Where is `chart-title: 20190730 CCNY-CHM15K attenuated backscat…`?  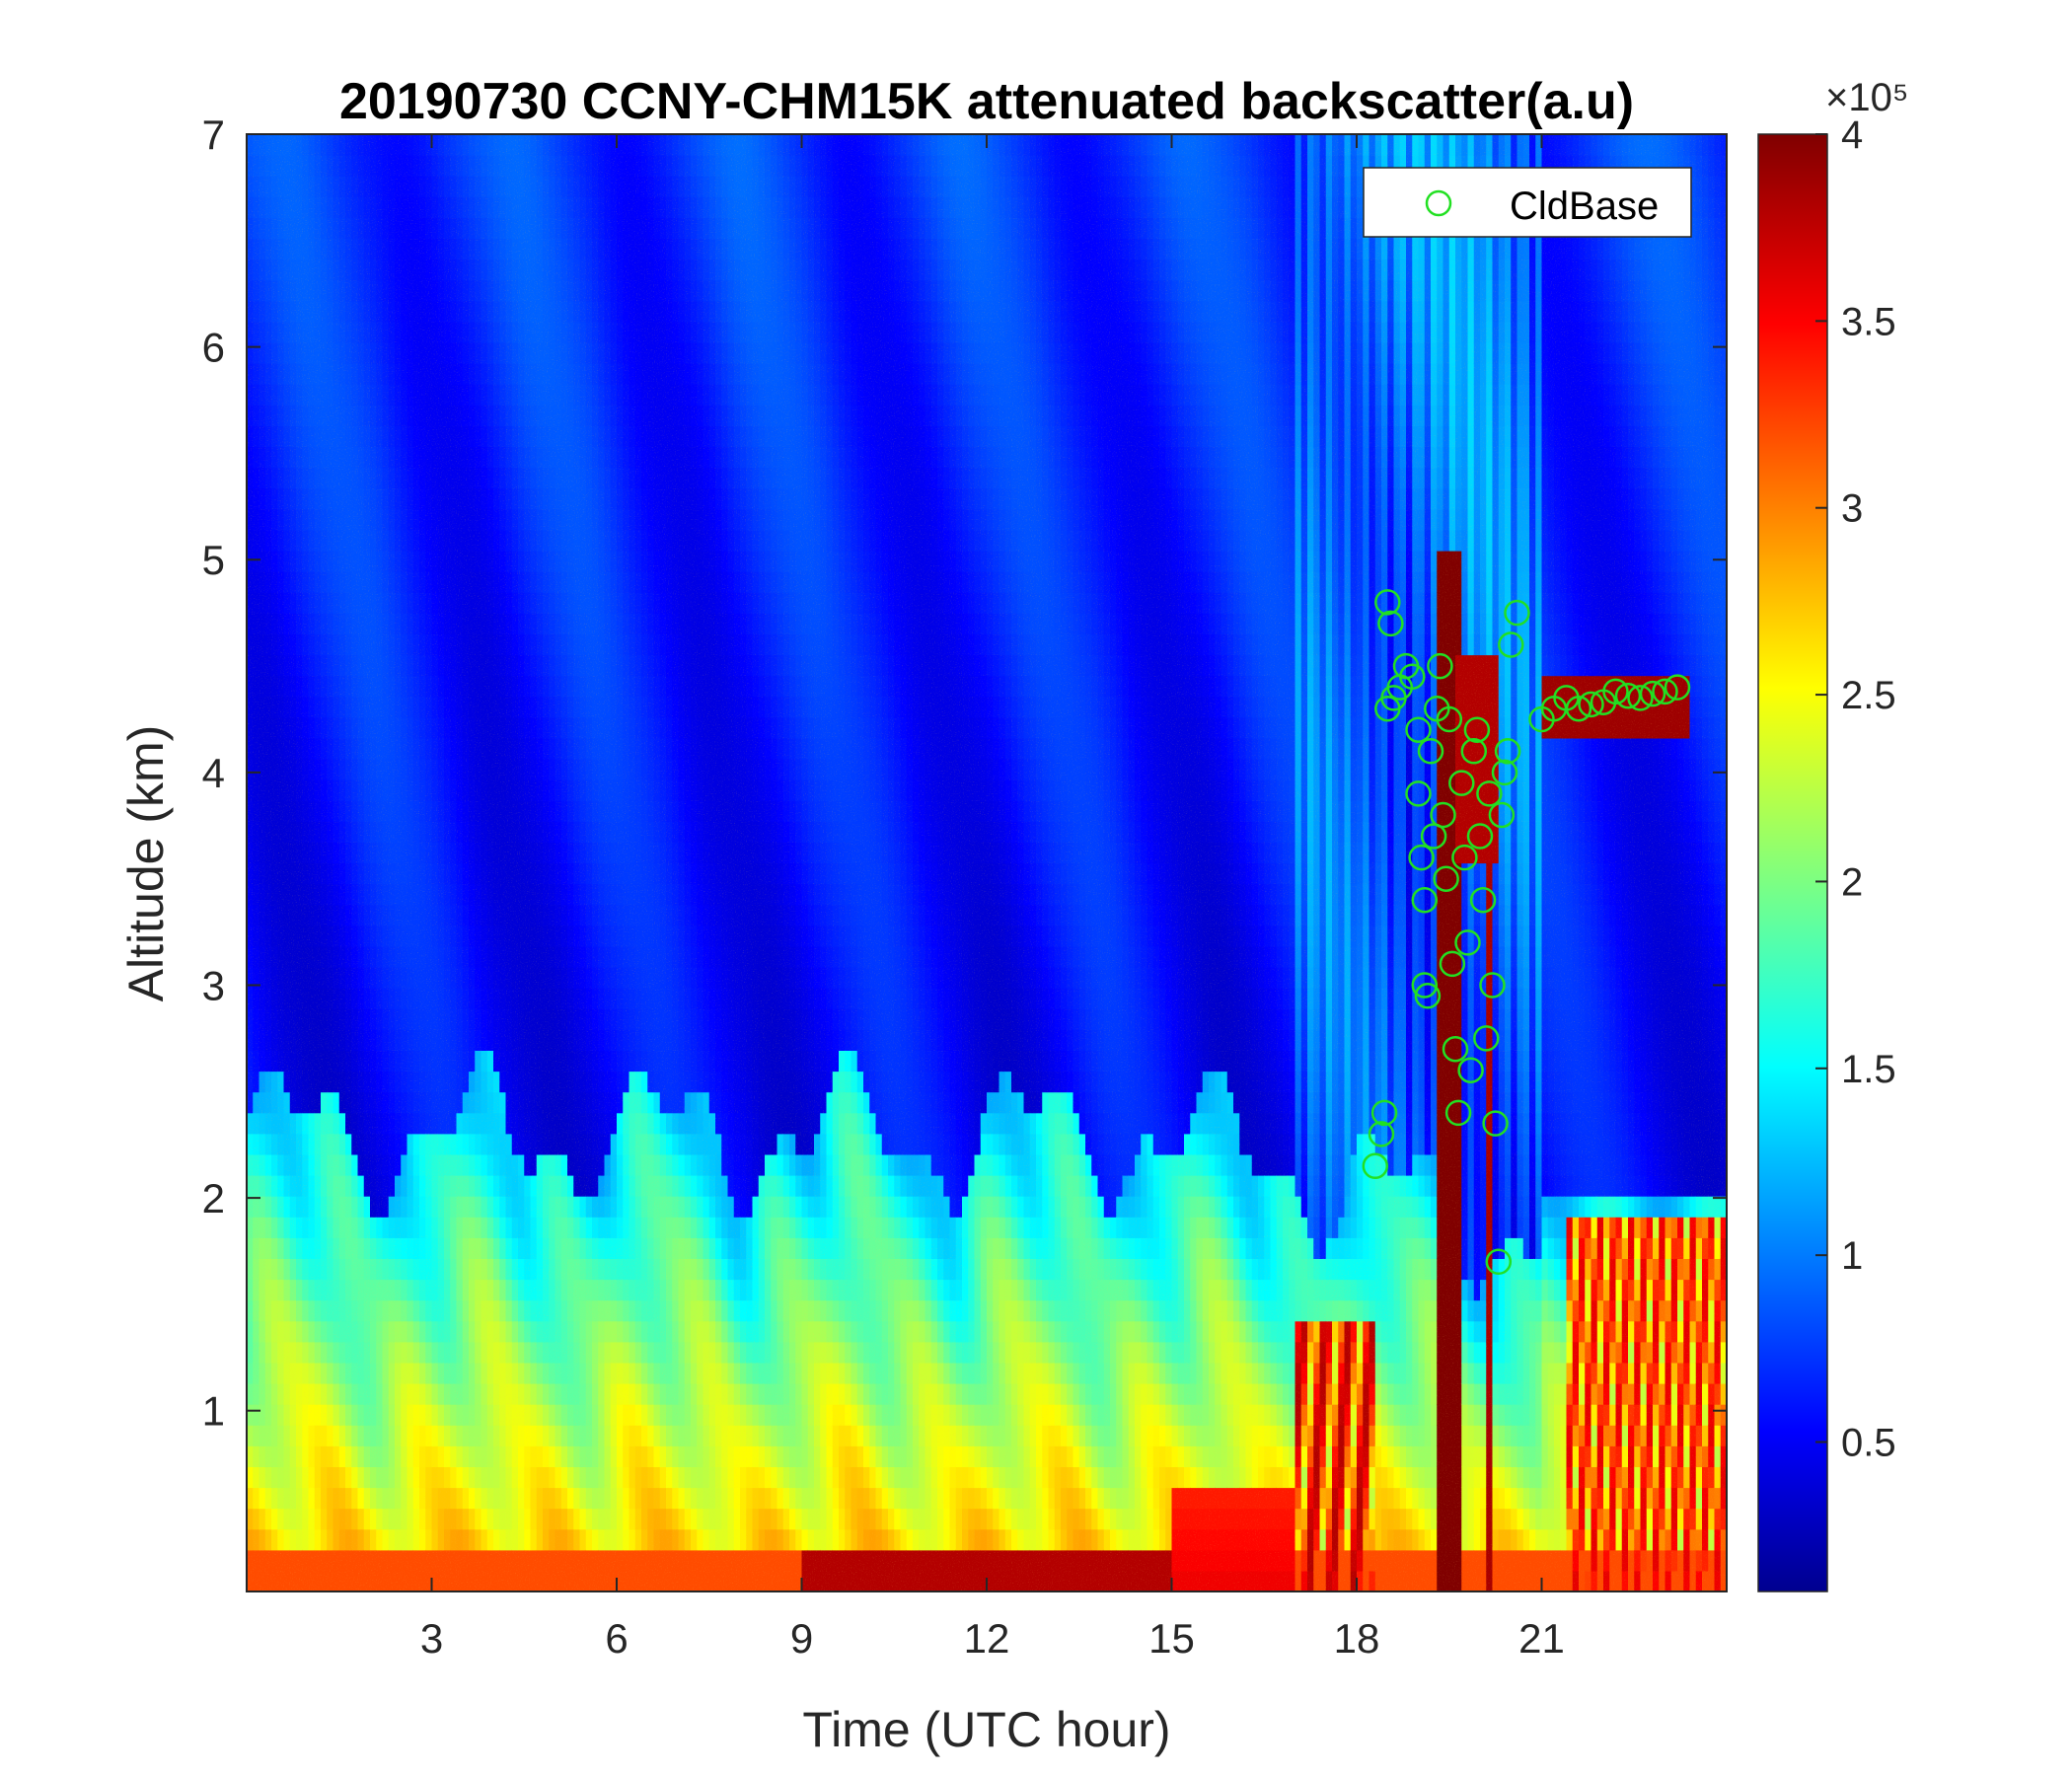 chart-title: 20190730 CCNY-CHM15K attenuated backscat… is located at coordinates (987, 102).